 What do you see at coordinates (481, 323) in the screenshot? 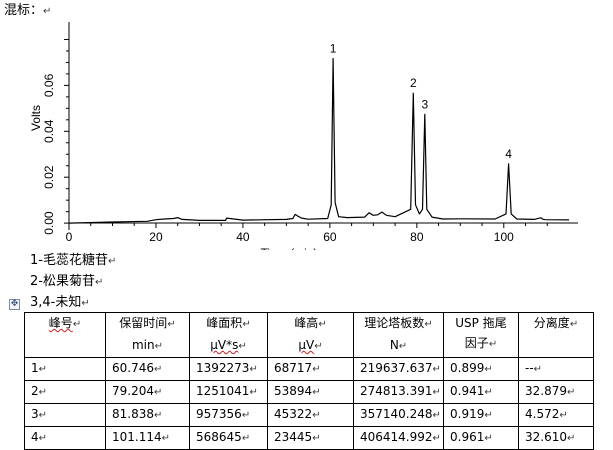
I see `header-line1: USP 拖尾` at bounding box center [481, 323].